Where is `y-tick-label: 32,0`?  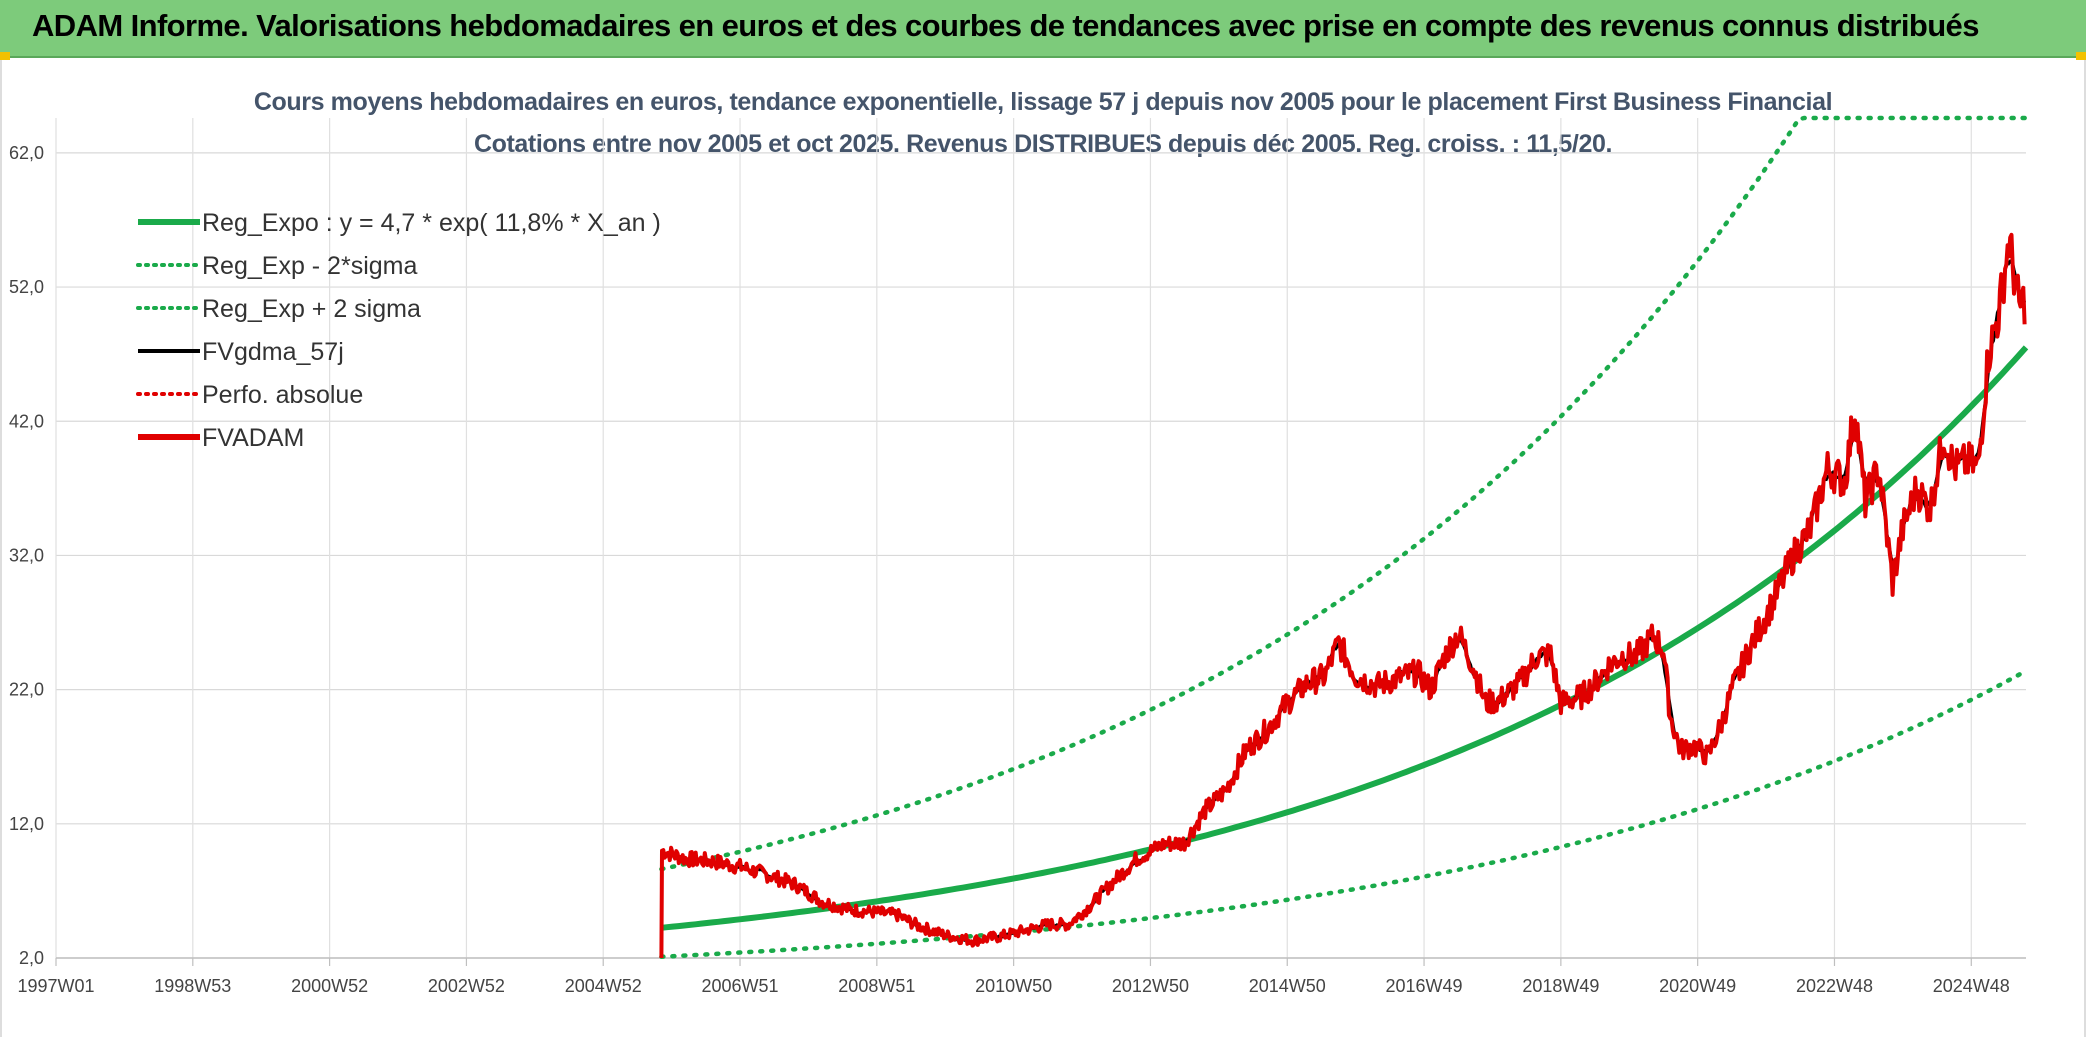
y-tick-label: 32,0 is located at coordinates (26, 555).